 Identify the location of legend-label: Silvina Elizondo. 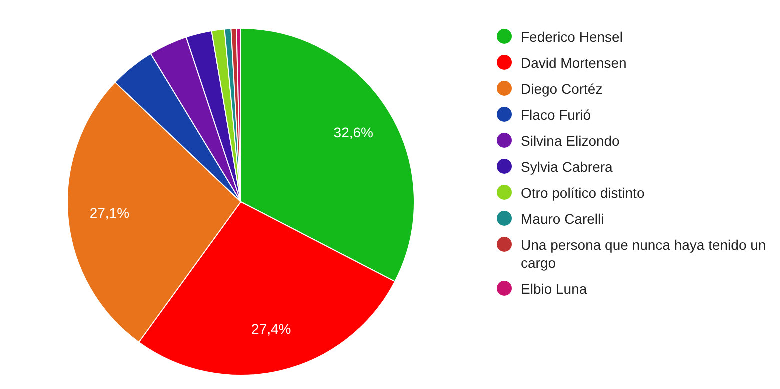
(570, 141).